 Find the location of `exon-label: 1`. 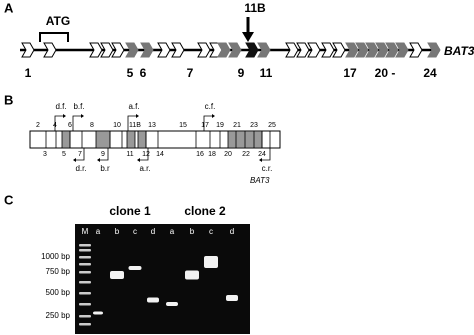

exon-label: 1 is located at coordinates (28, 73).